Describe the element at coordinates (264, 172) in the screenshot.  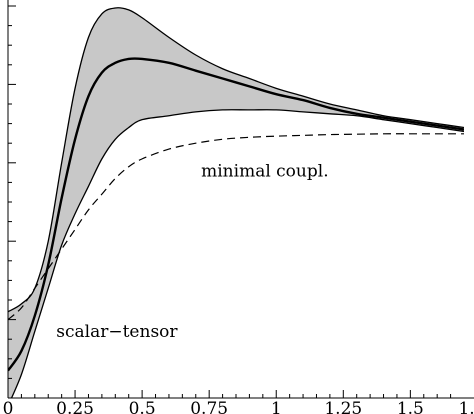
I see `chart-annotation: minimal coupl.` at that location.